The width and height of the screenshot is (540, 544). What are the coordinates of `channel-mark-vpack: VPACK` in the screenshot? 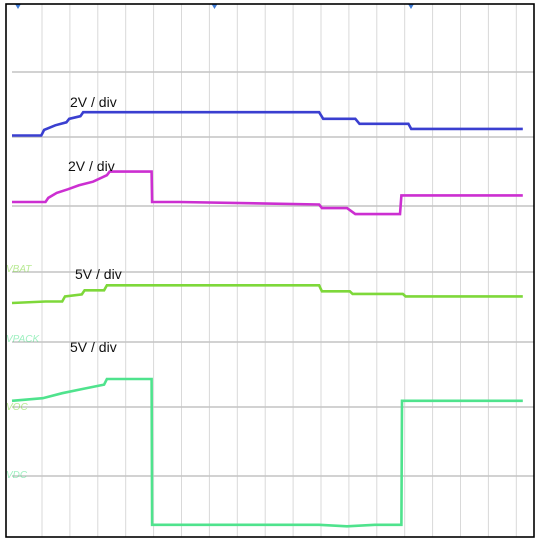 It's located at (23, 339).